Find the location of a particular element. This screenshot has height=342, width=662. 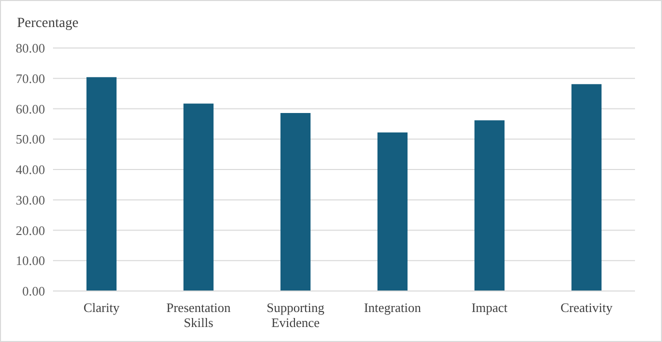

y-tick-label: 70.00 is located at coordinates (30, 78).